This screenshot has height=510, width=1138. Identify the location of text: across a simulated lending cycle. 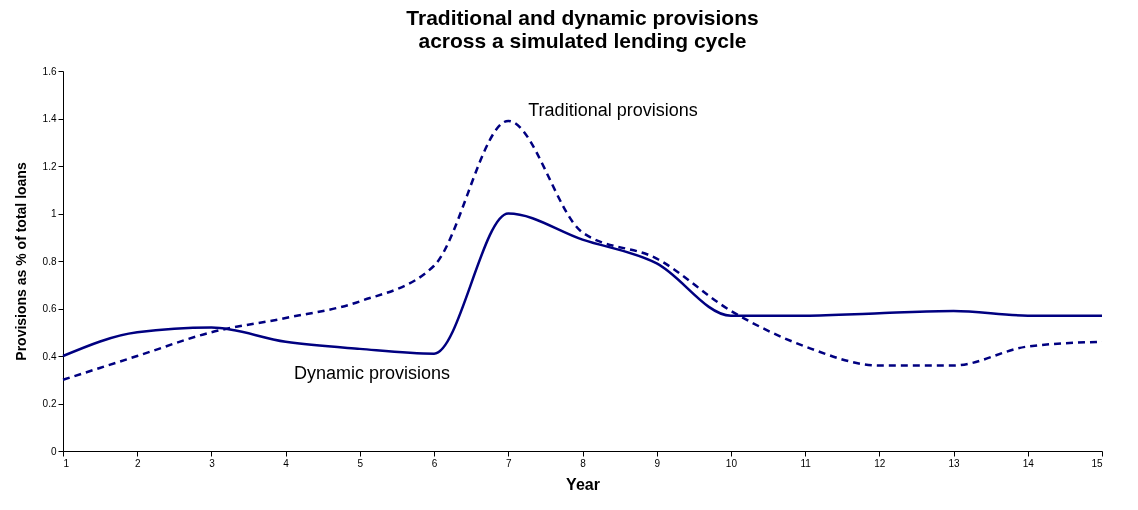
(582, 40).